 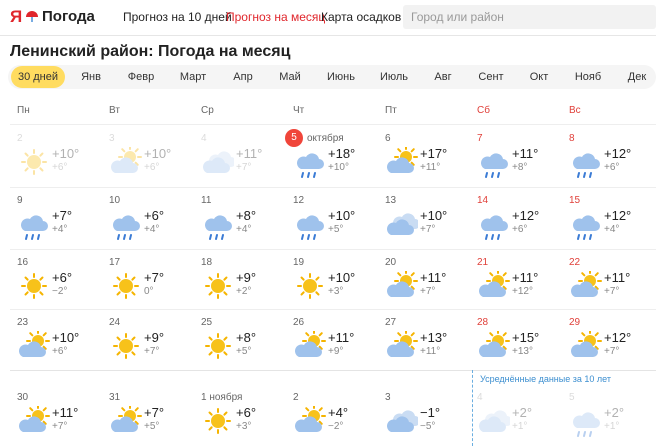 What do you see at coordinates (115, 397) in the screenshot?
I see `day-number: 31` at bounding box center [115, 397].